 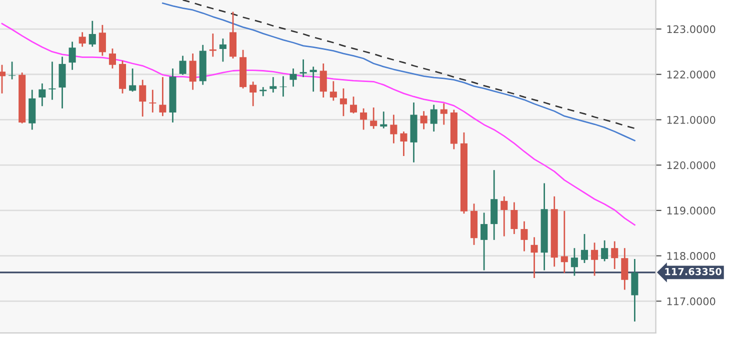 I want to click on y-tick-label: 118.0000, so click(x=691, y=256).